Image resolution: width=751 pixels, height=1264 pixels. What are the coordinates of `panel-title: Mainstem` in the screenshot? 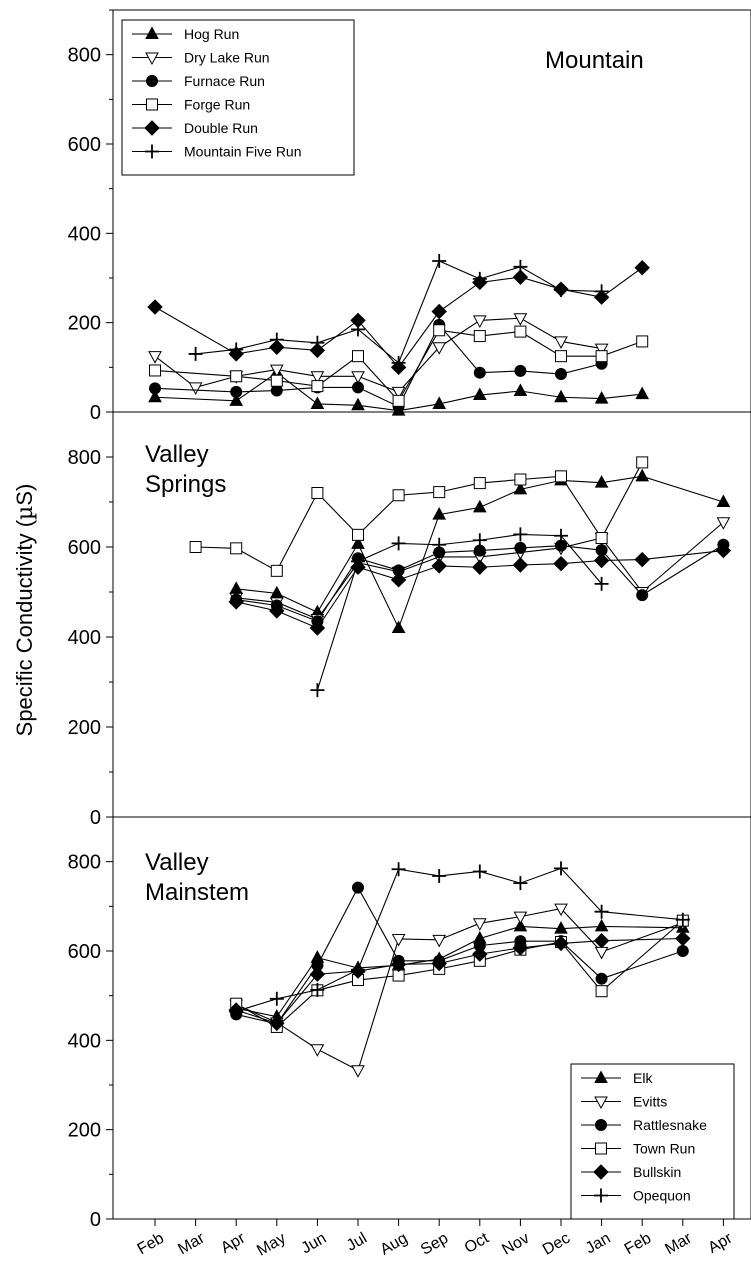 It's located at (197, 892).